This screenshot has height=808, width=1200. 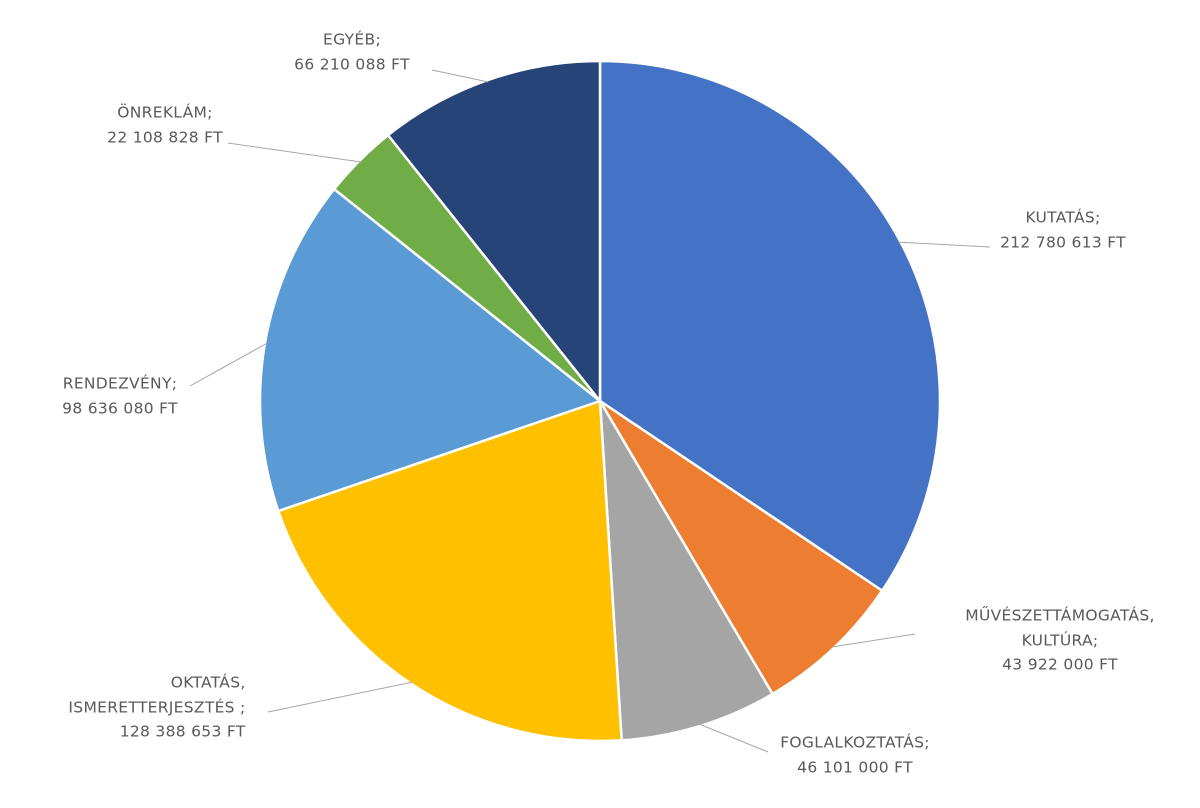 What do you see at coordinates (1063, 230) in the screenshot?
I see `data-label: KUTATÁS; 212 780 613 FT` at bounding box center [1063, 230].